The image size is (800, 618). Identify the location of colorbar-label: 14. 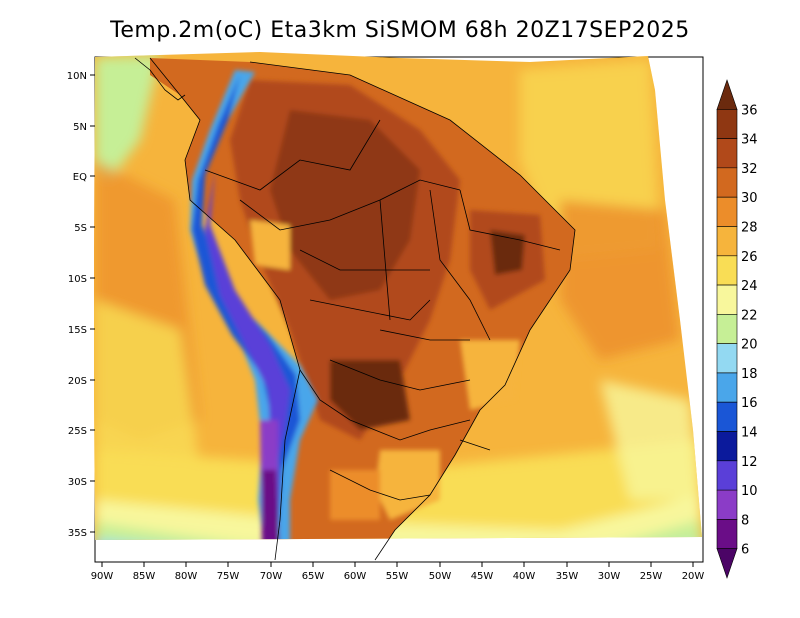
(749, 433).